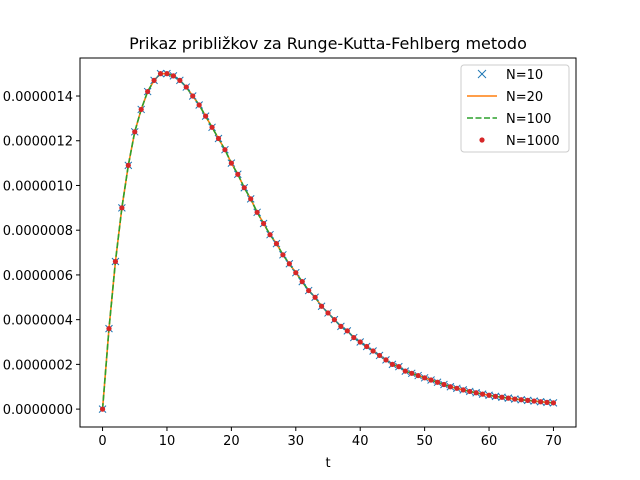 The width and height of the screenshot is (640, 480). Describe the element at coordinates (553, 441) in the screenshot. I see `x-tick-label: 70` at that location.